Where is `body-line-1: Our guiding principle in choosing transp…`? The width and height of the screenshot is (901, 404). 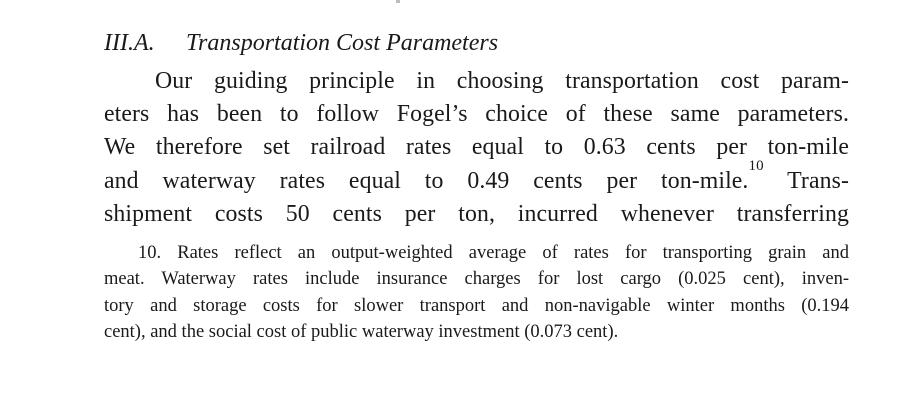
body-line-1: Our guiding principle in choosing transp… is located at coordinates (502, 81).